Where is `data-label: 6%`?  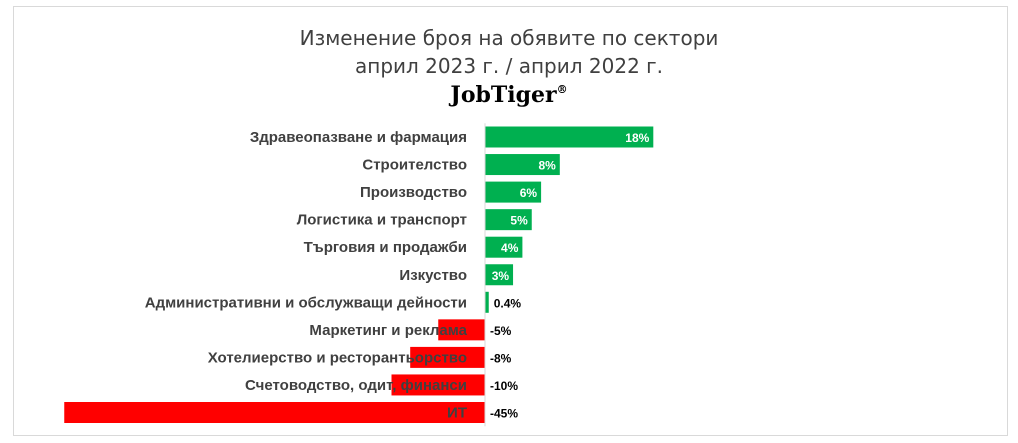
data-label: 6% is located at coordinates (529, 193).